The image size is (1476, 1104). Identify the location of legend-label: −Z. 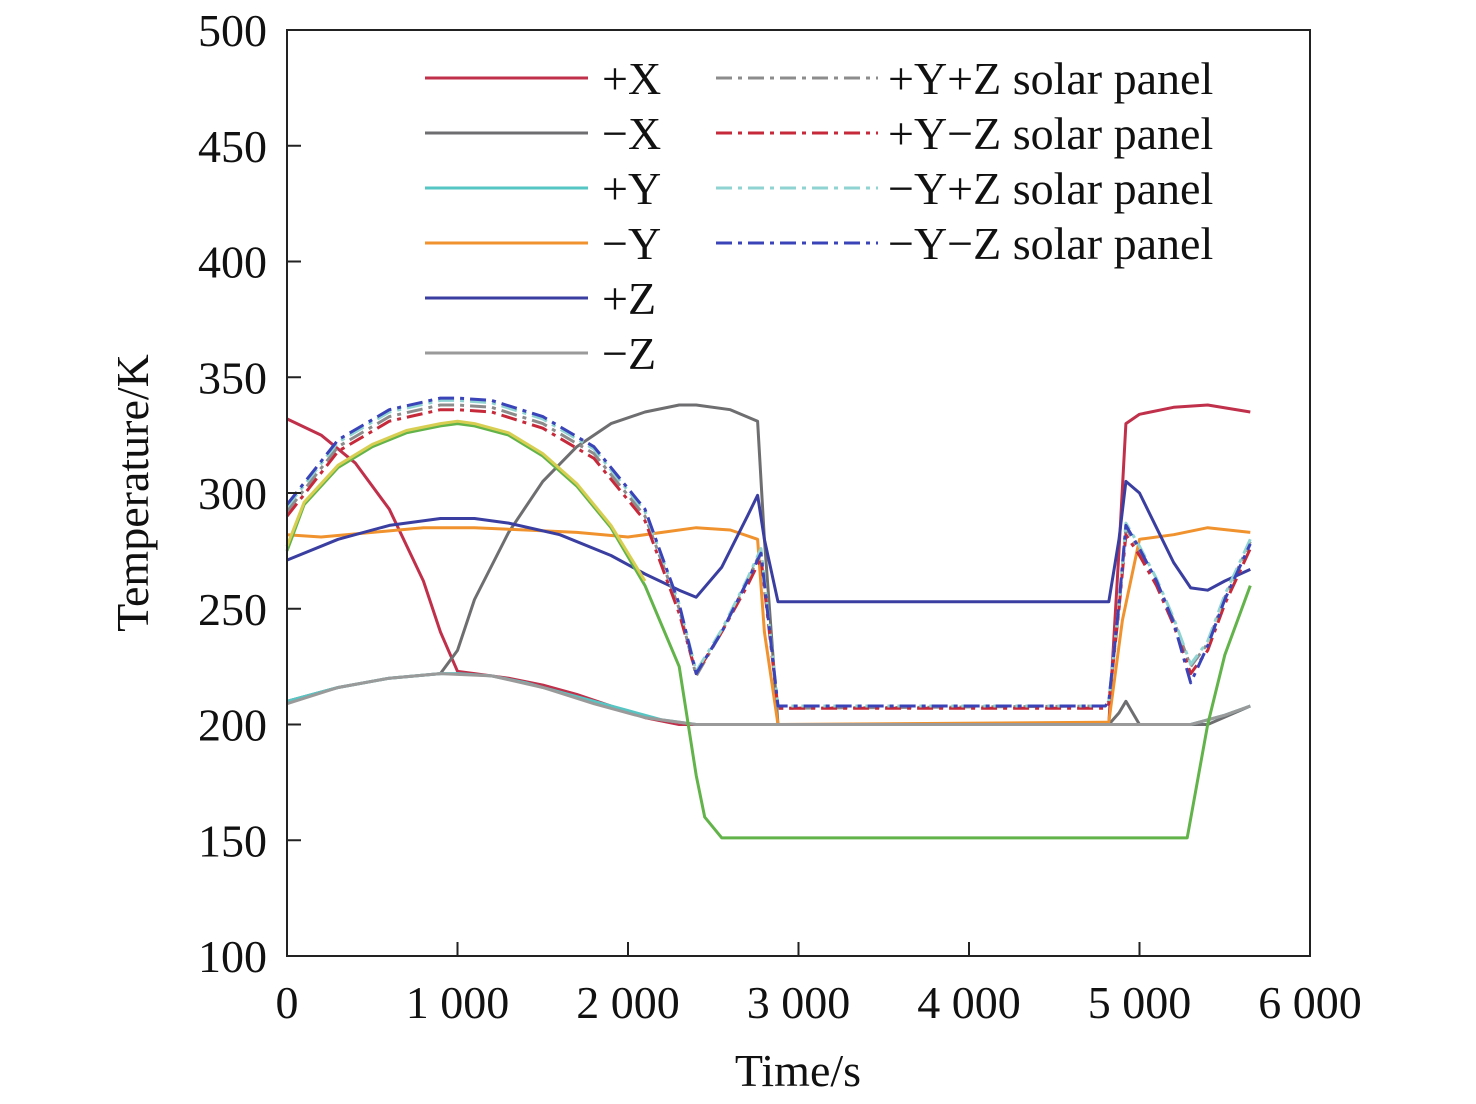
(629, 353).